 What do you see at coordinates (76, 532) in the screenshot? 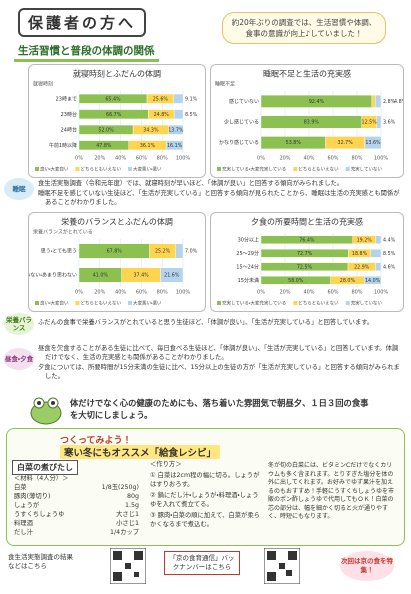
I see `ingredient-row: だし汁 1/4カップ` at bounding box center [76, 532].